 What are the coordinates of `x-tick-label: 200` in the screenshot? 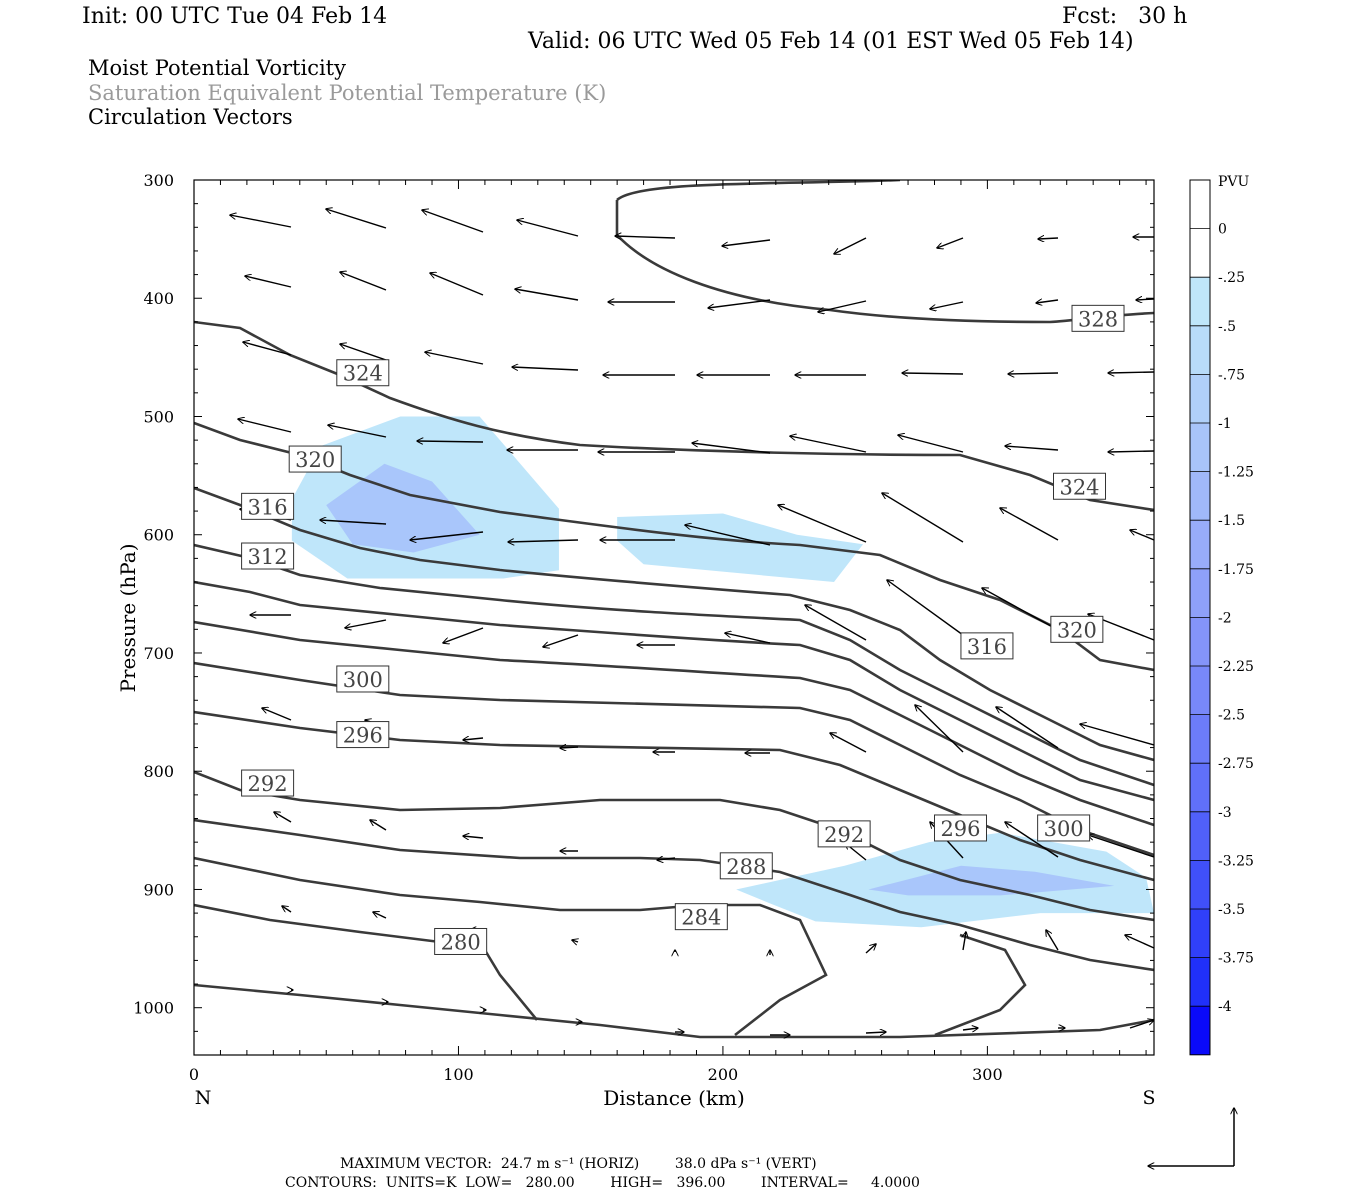 It's located at (723, 1074).